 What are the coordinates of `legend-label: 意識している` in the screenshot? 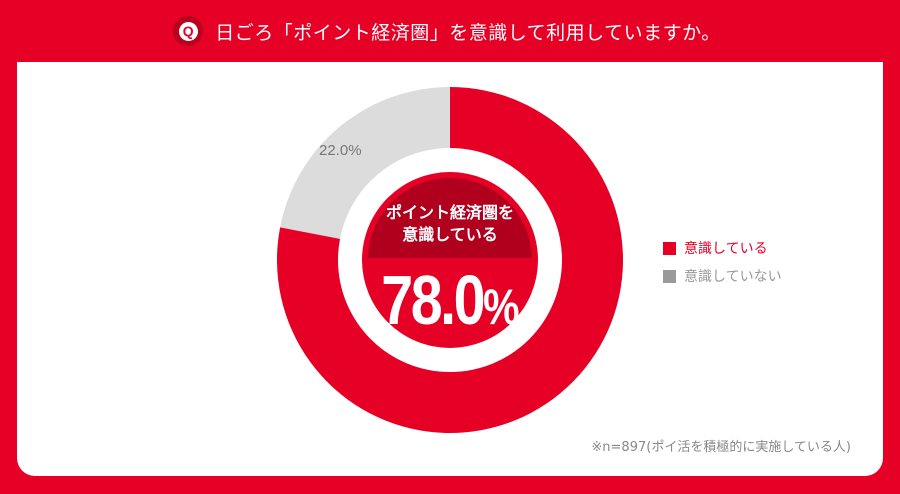 It's located at (726, 249).